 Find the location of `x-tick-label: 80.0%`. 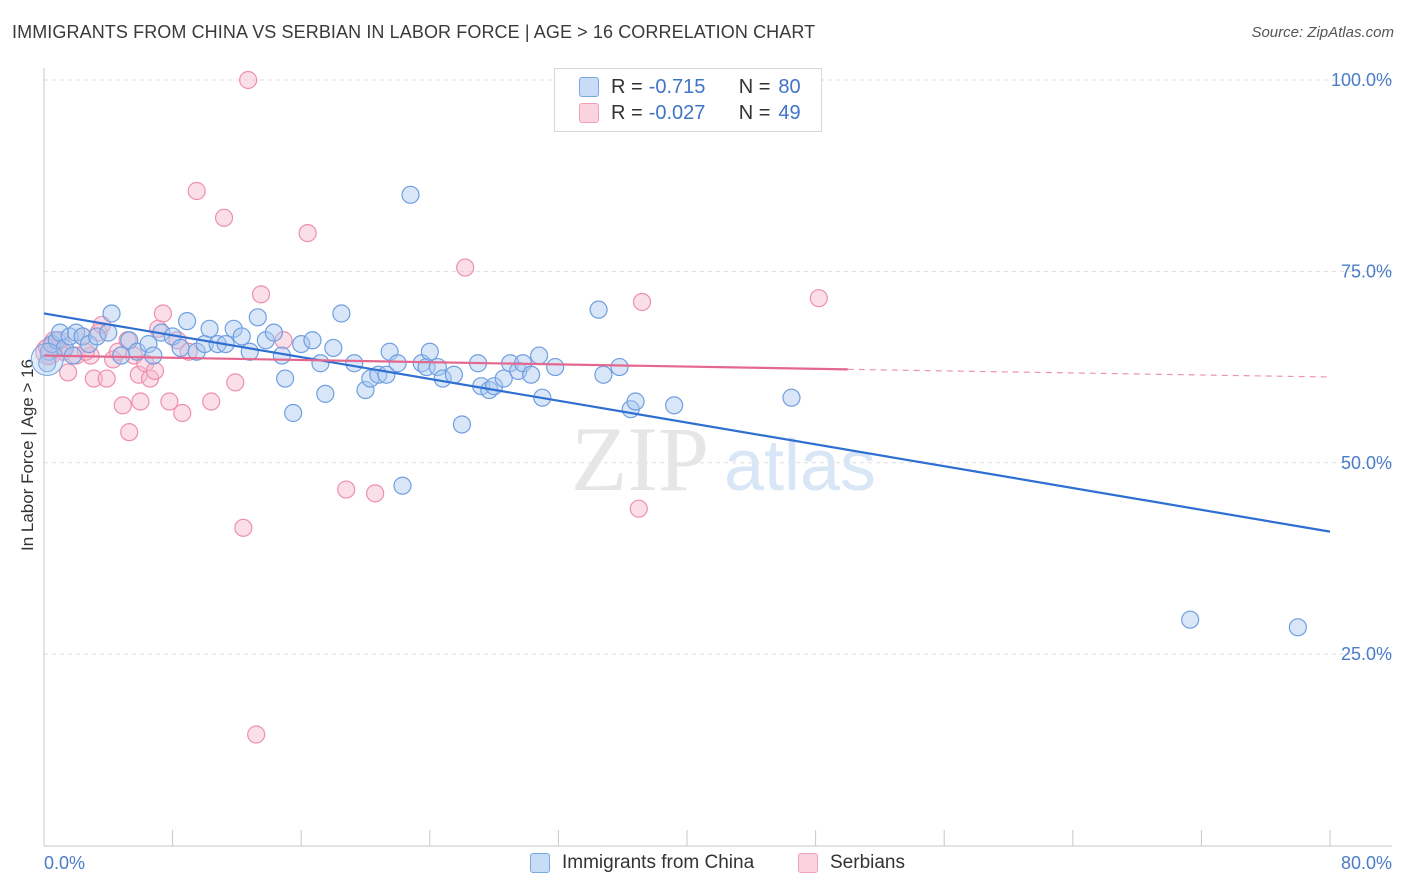

x-tick-label: 80.0% is located at coordinates (1366, 863).